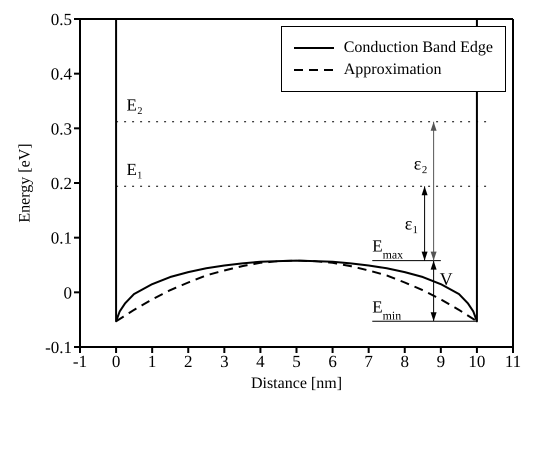 The image size is (536, 476). Describe the element at coordinates (421, 163) in the screenshot. I see `annotation: ε₂` at that location.